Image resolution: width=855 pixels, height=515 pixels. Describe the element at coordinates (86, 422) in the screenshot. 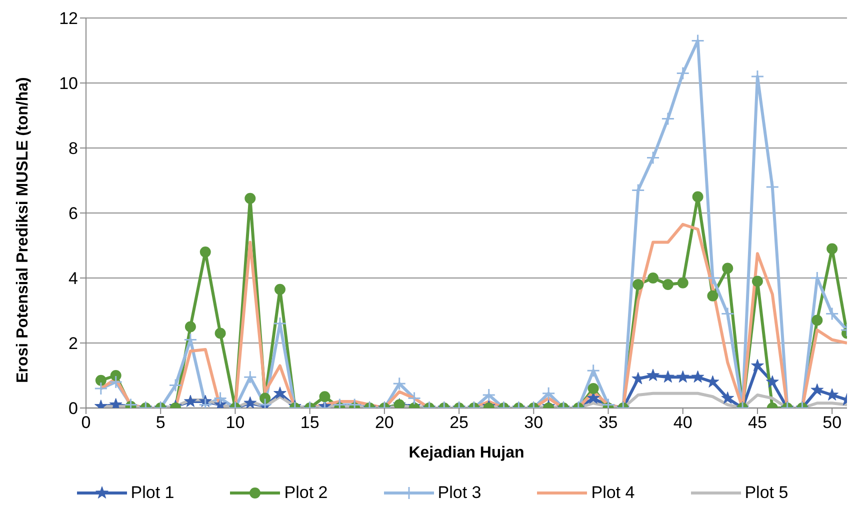

I see `x-tick-label: 0` at that location.